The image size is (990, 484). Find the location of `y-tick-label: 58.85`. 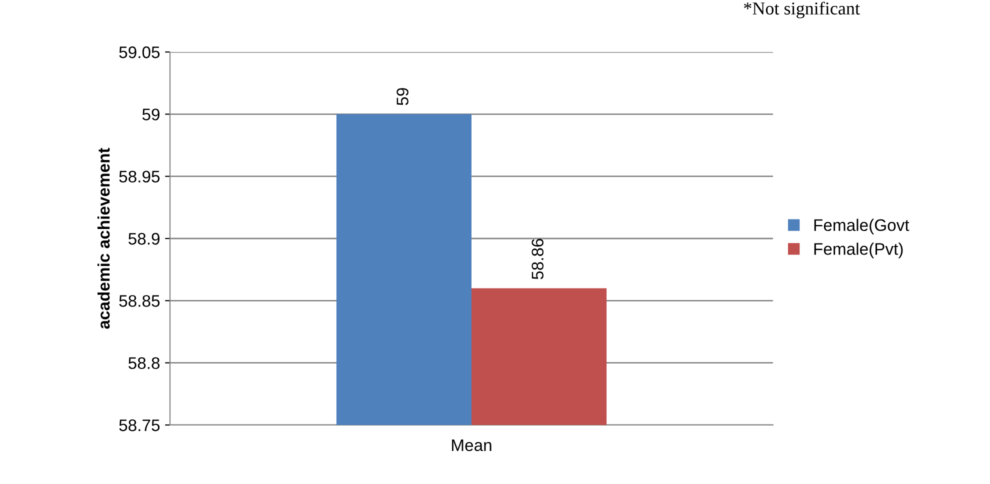

y-tick-label: 58.85 is located at coordinates (139, 301).